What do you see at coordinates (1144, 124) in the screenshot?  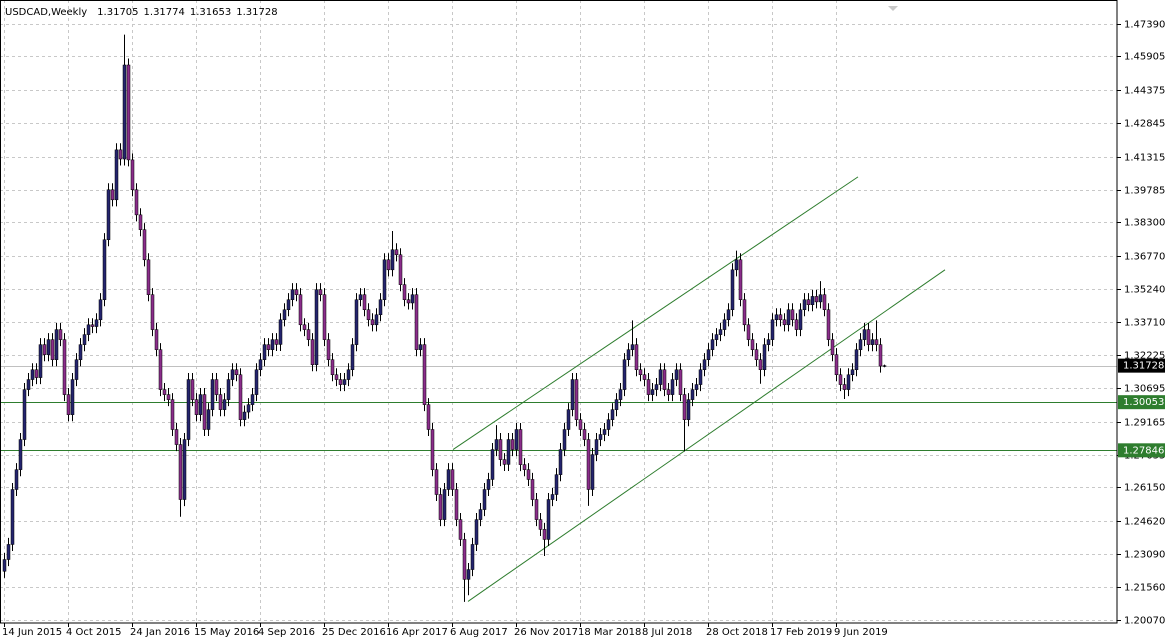 I see `y-tick-label: 1.42845` at bounding box center [1144, 124].